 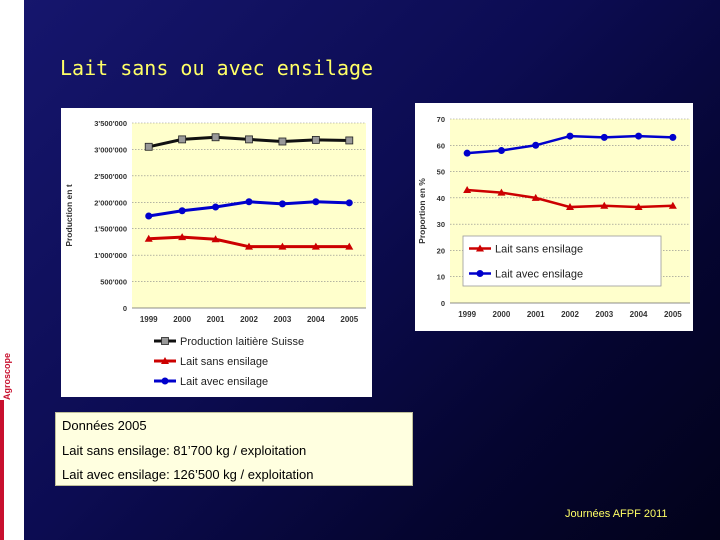 I want to click on notes-line2-label: Lait avec ensilage:, so click(x=118, y=474).